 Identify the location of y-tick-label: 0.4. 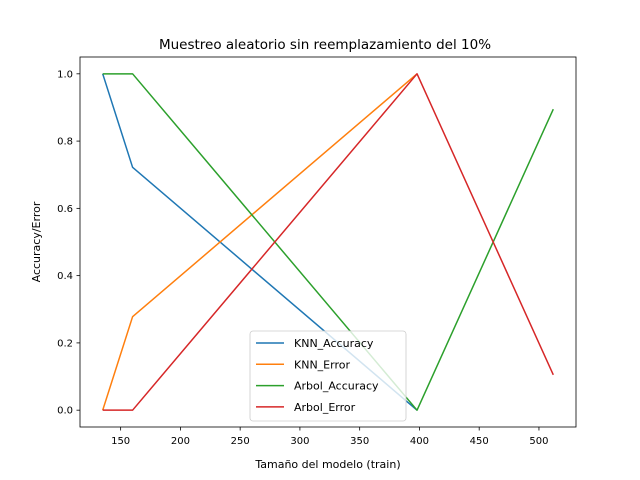
(65, 276).